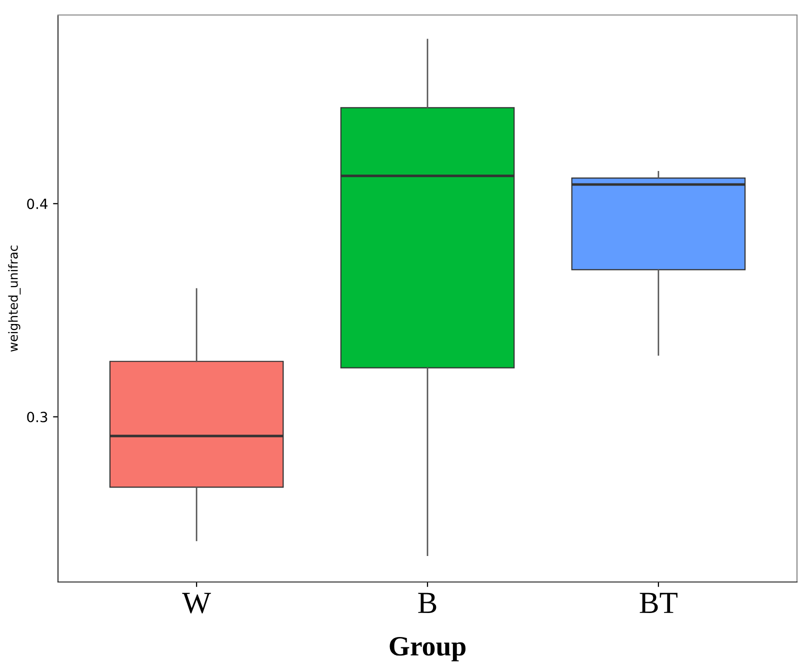 This screenshot has width=799, height=662. I want to click on x-tick-label: B, so click(427, 603).